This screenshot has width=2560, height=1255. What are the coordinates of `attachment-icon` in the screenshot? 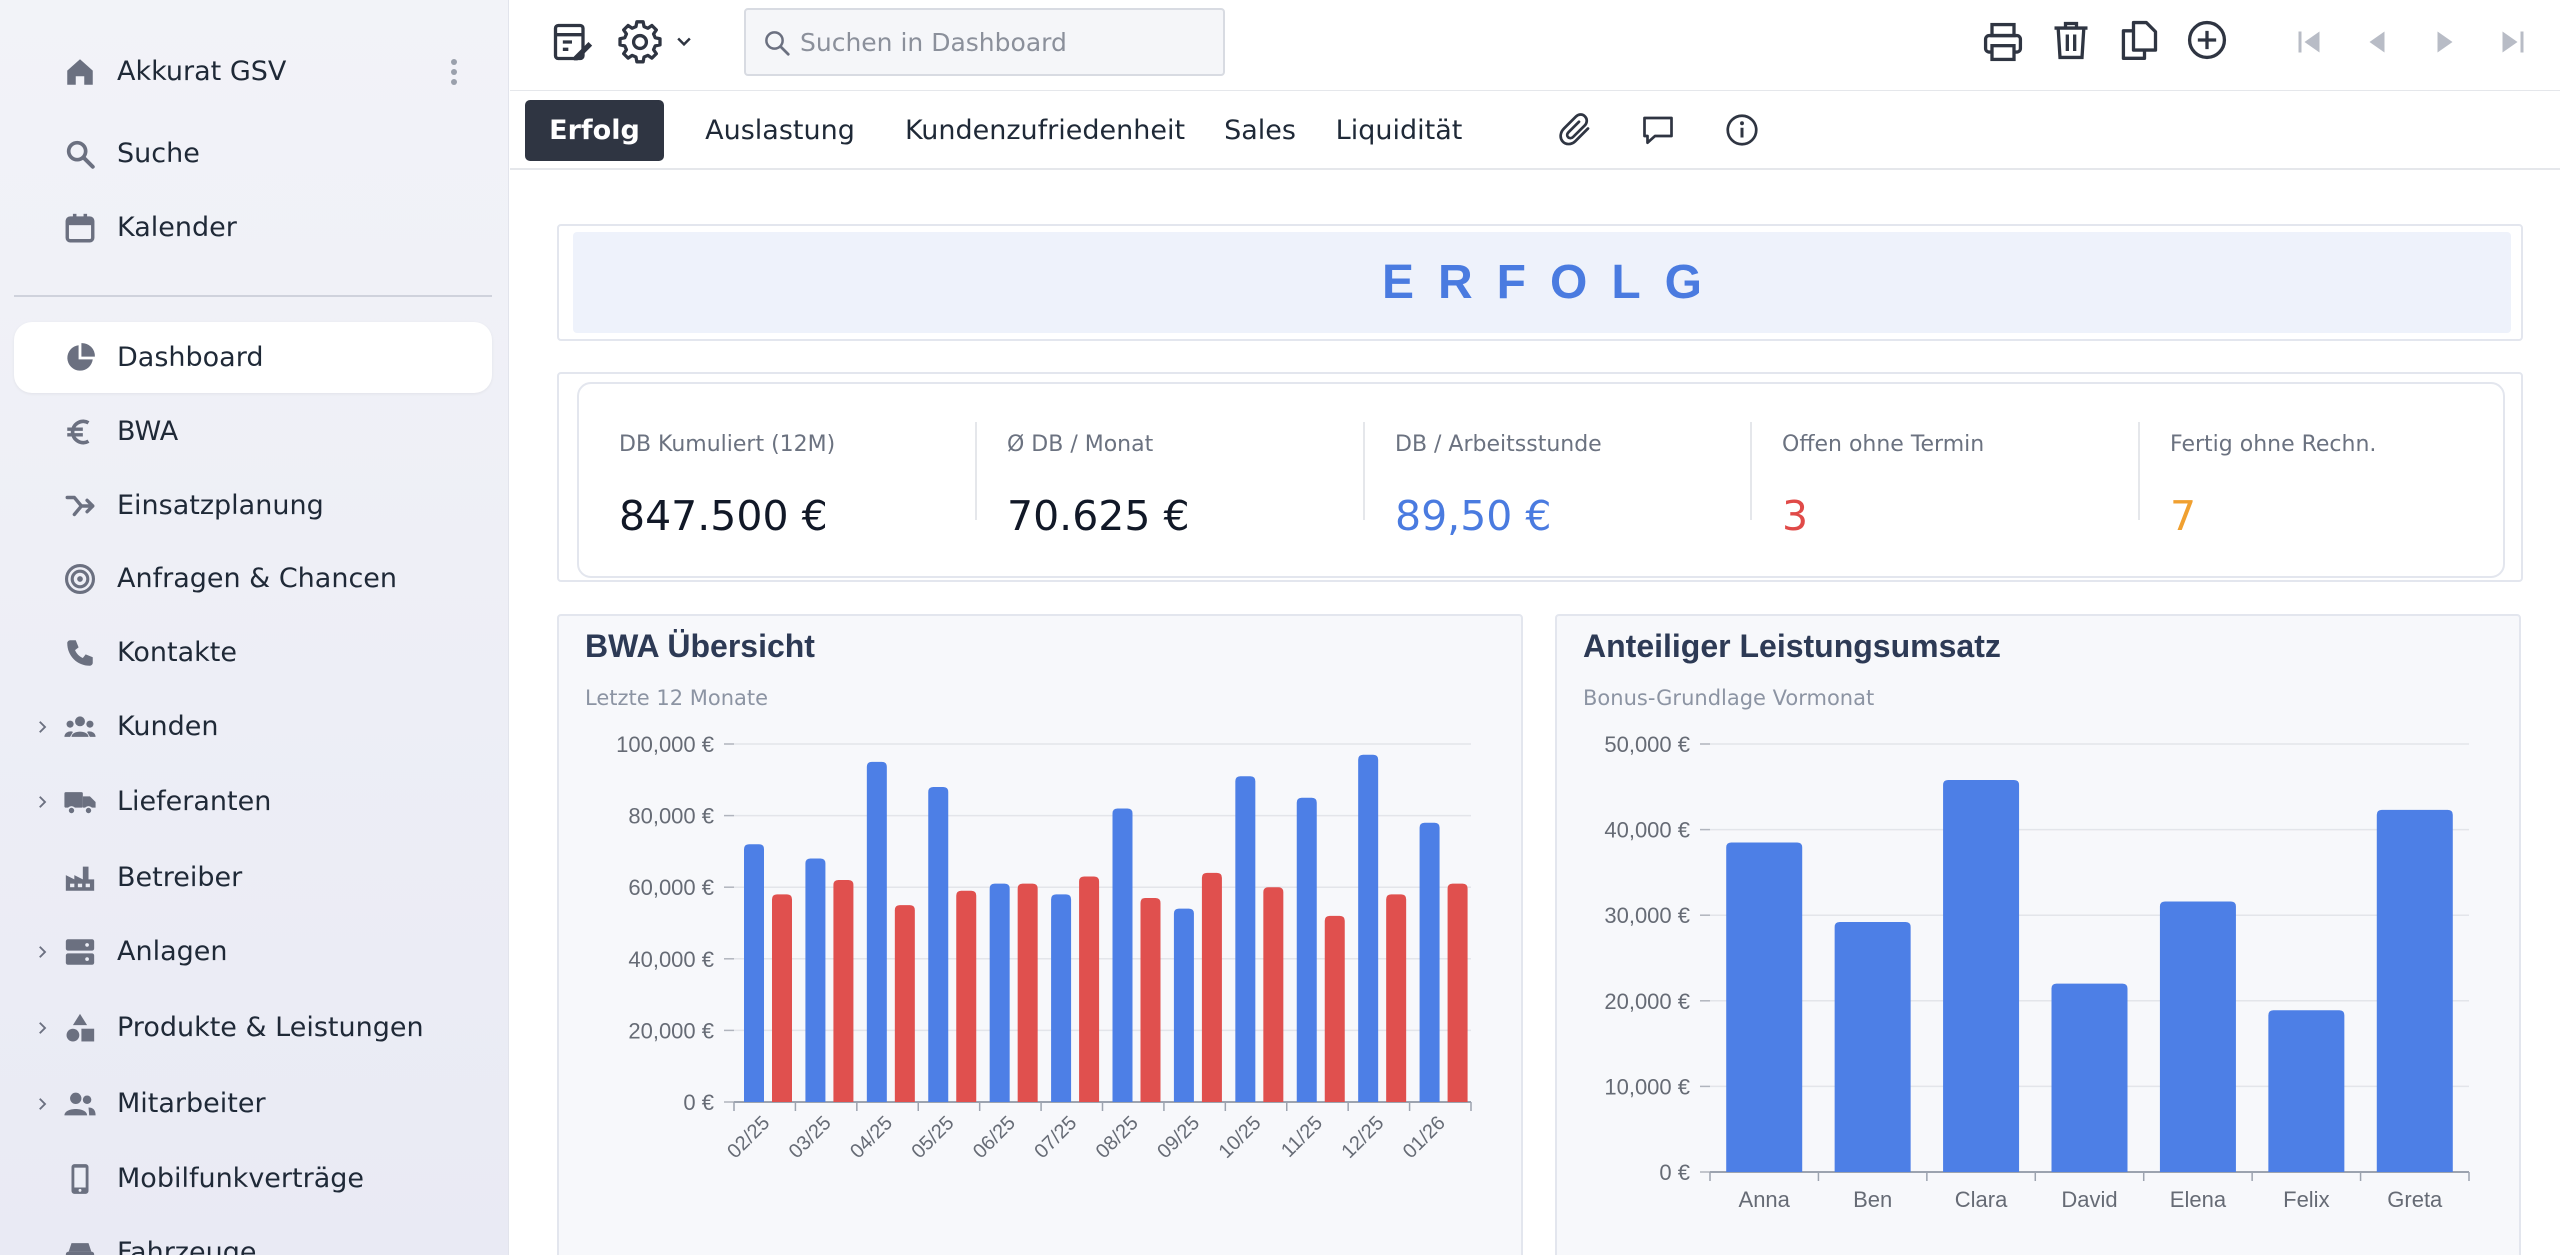 It's located at (1576, 130).